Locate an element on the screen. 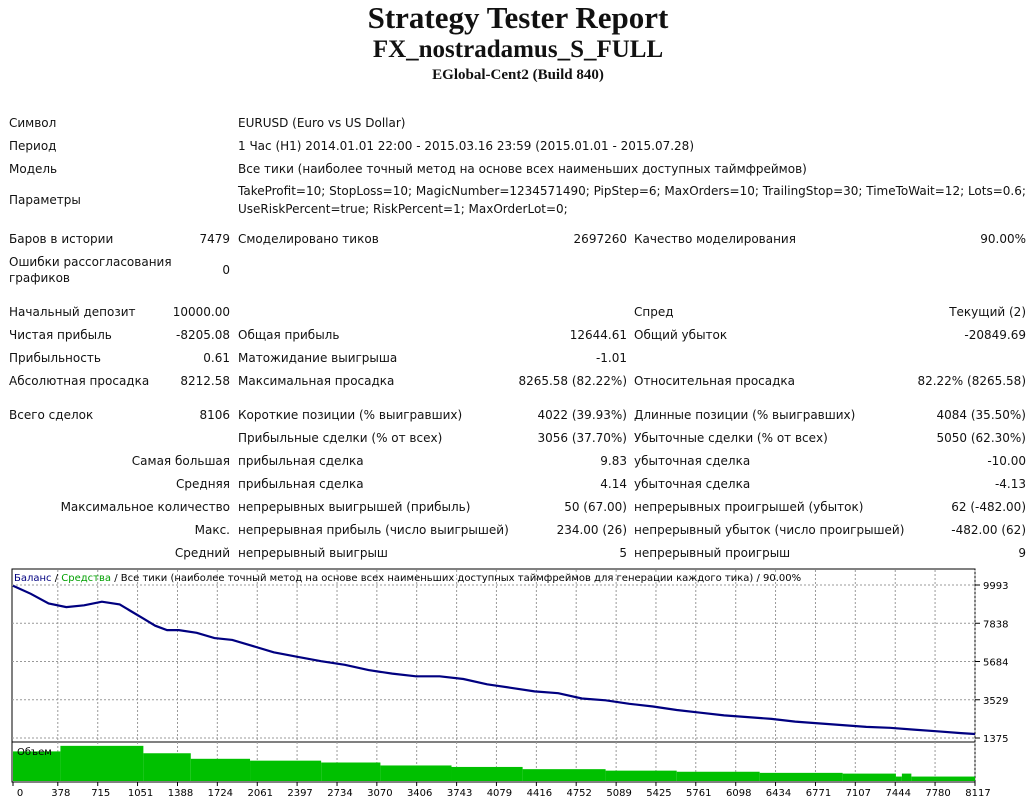 The image size is (1036, 802). average-label: Средняя is located at coordinates (203, 484).